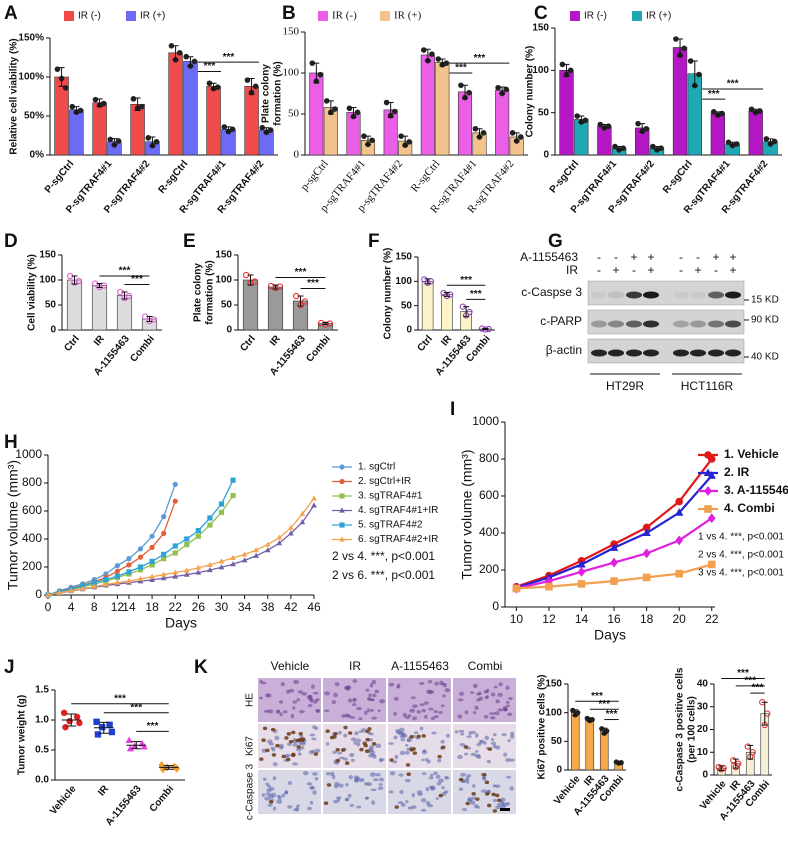  I want to click on x-tick-label: Vehicle, so click(63, 800).